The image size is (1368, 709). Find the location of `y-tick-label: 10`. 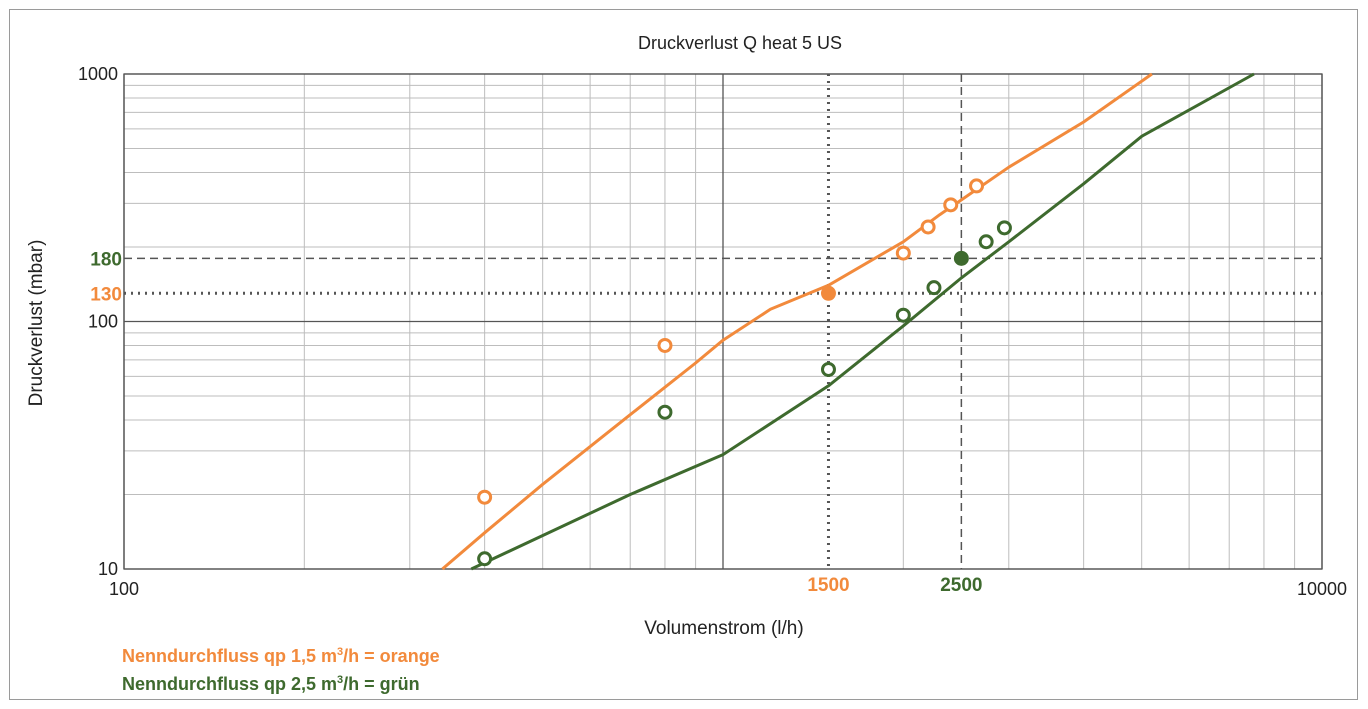

y-tick-label: 10 is located at coordinates (108, 569).